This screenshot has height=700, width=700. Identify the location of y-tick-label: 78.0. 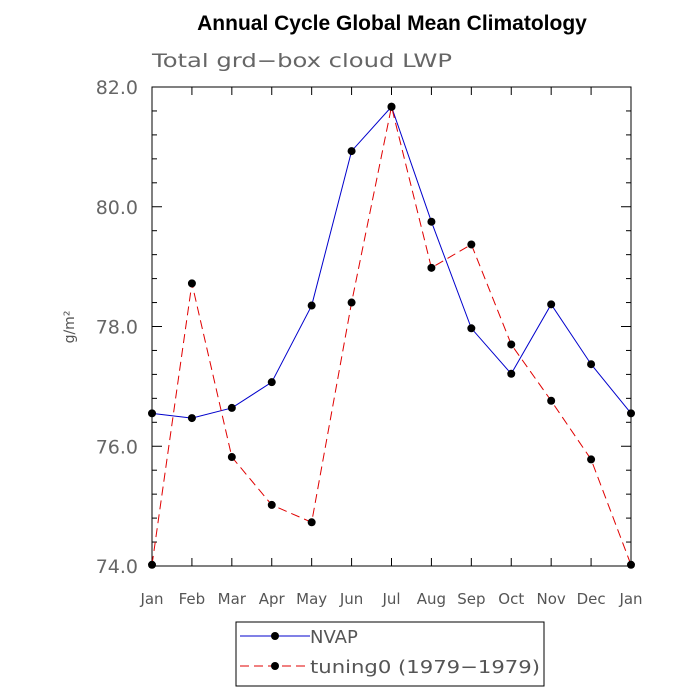
(117, 328).